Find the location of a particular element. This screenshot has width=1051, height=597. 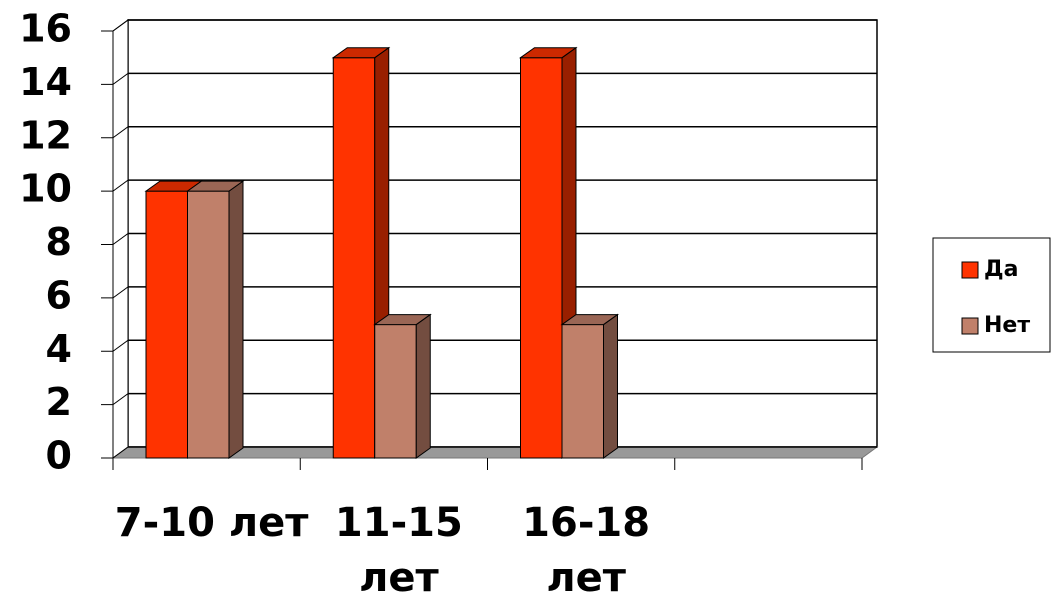

y-tick-label: 12 is located at coordinates (45, 135).